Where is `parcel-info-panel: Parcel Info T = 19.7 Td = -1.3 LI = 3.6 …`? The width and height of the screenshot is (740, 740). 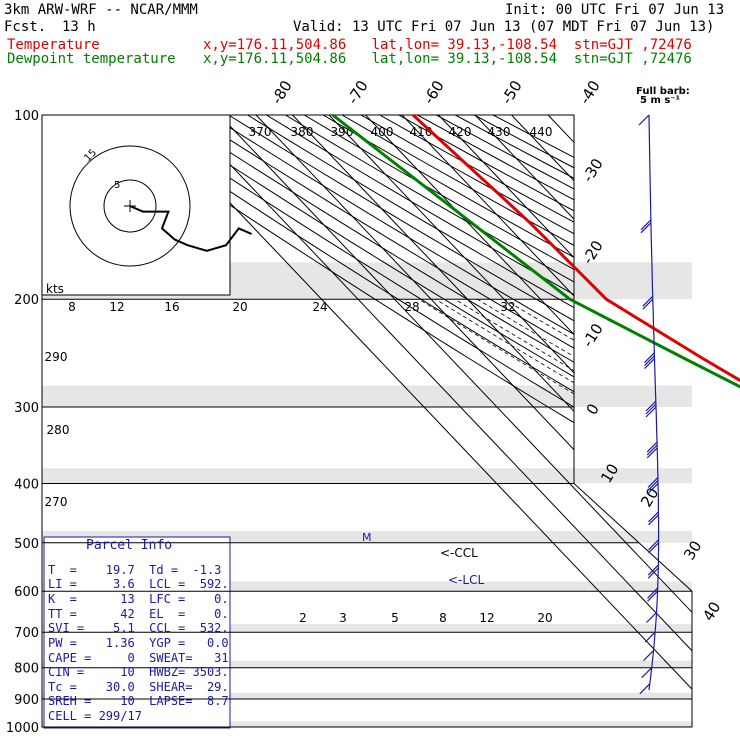
parcel-info-panel: Parcel Info T = 19.7 Td = -1.3 LI = 3.6 … is located at coordinates (137, 632).